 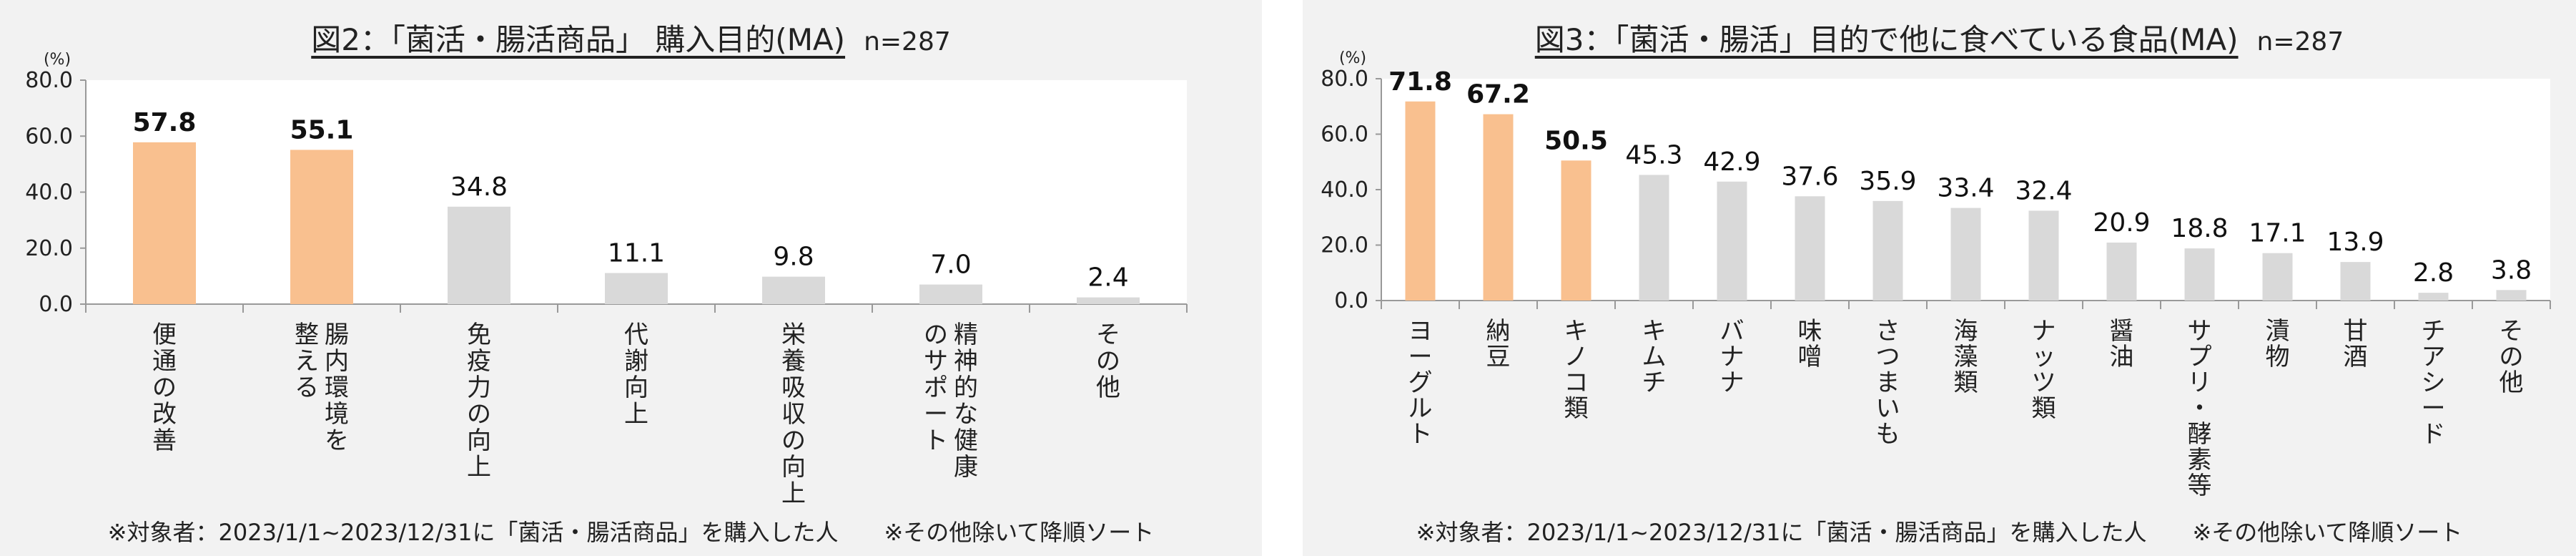 What do you see at coordinates (936, 388) in the screenshot?
I see `x-tick-label: のサポート` at bounding box center [936, 388].